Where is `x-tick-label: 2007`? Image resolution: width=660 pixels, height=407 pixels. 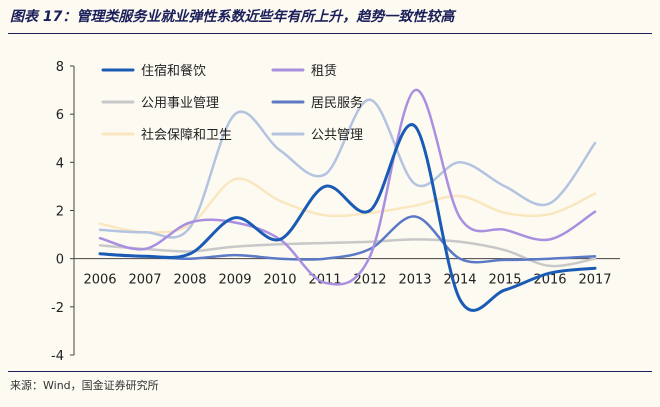 x-tick-label: 2007 is located at coordinates (144, 280).